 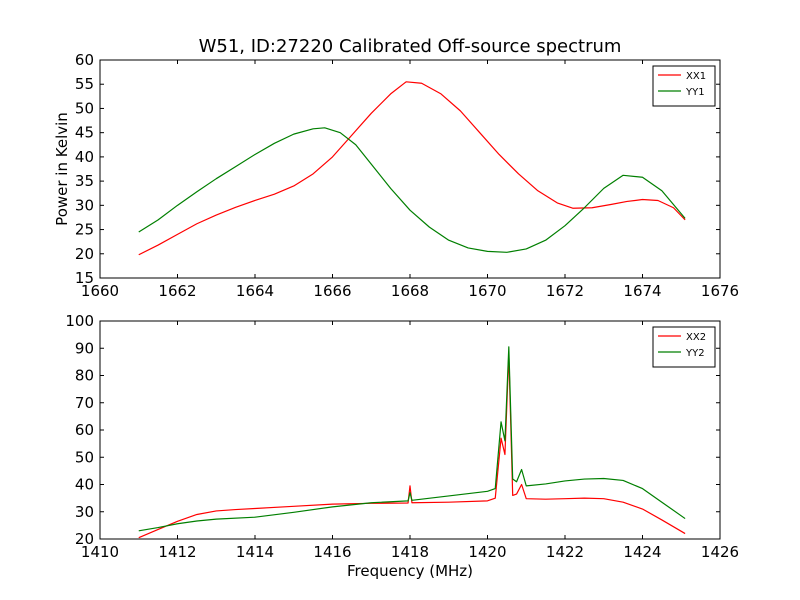 What do you see at coordinates (84, 230) in the screenshot?
I see `y-tick-label: 25` at bounding box center [84, 230].